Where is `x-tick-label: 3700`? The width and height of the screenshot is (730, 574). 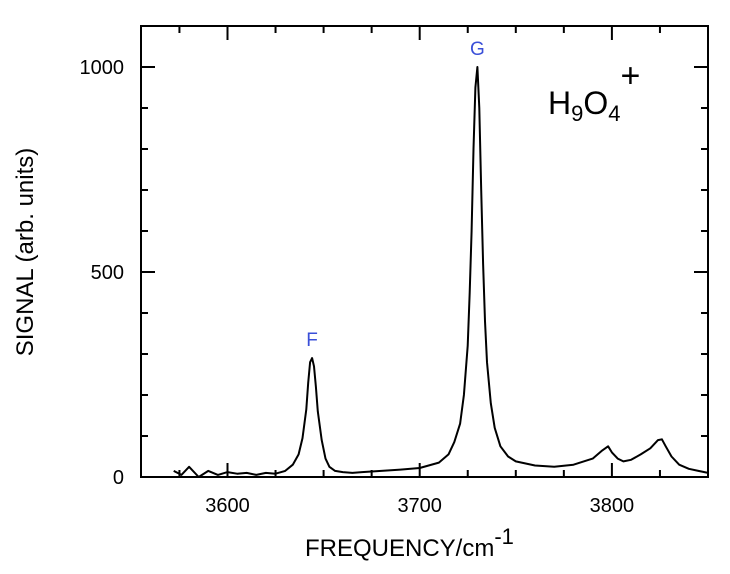
x-tick-label: 3700 is located at coordinates (419, 506).